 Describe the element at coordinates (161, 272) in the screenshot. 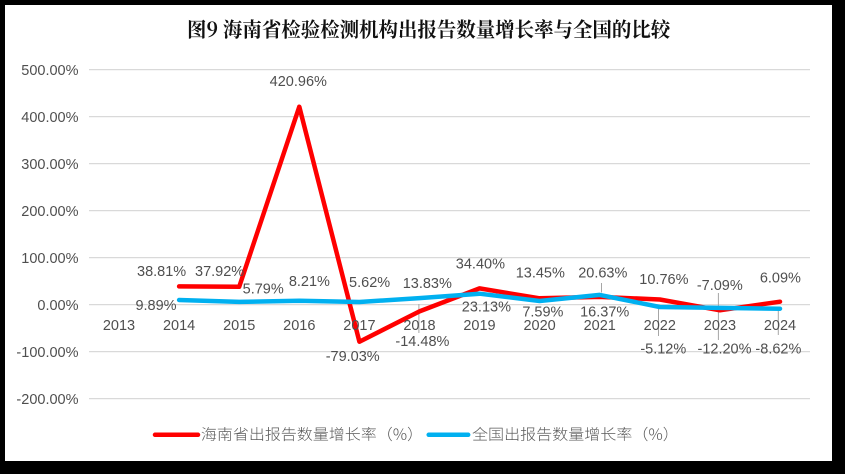

I see `svg-text: 38.81%` at that location.